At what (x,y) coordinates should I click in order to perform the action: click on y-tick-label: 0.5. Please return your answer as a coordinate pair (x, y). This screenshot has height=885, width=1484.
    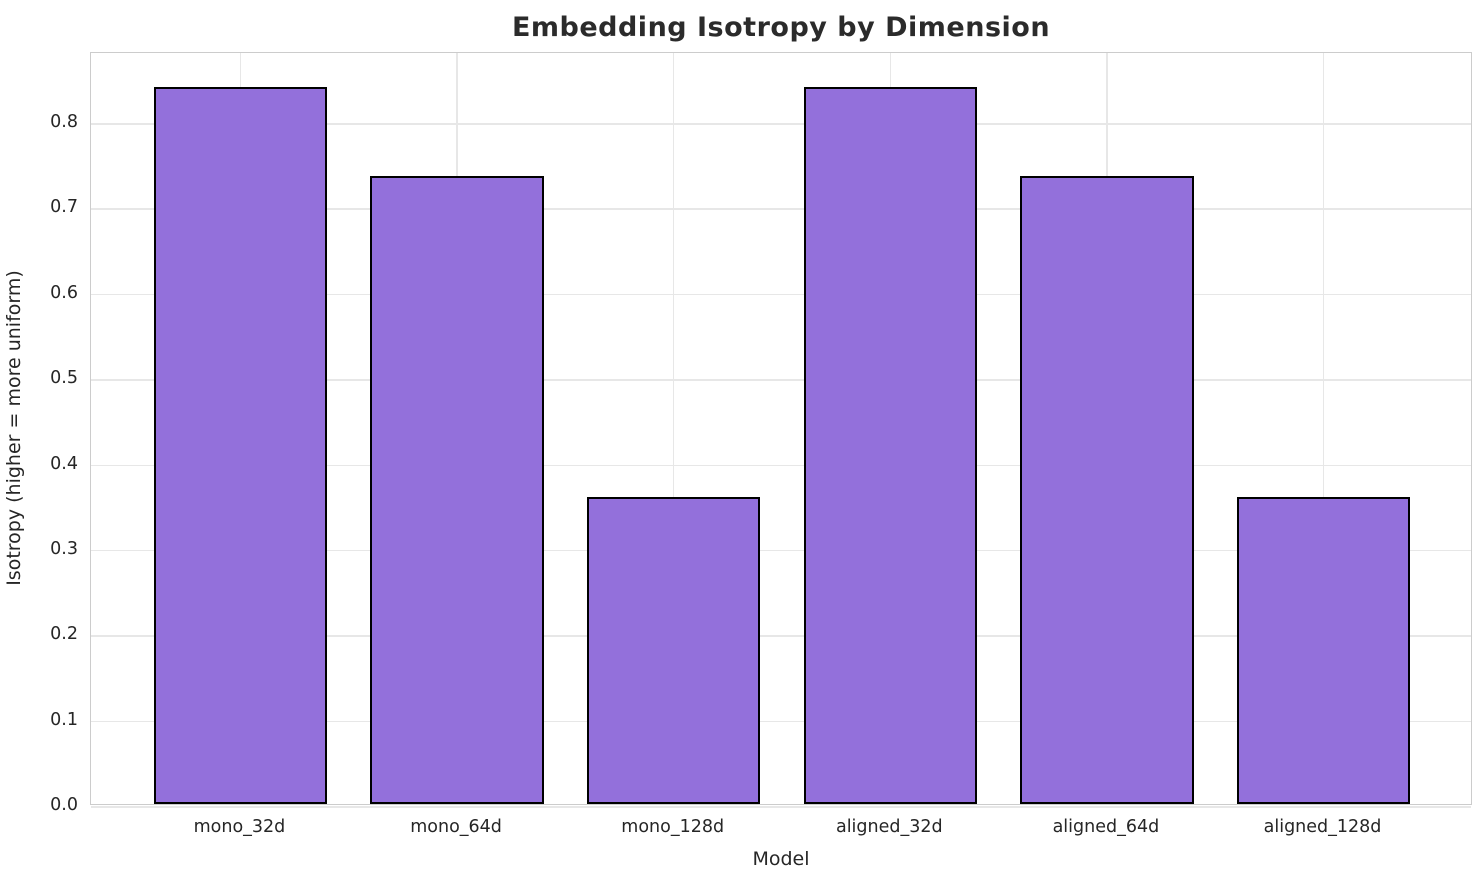
    Looking at the image, I should click on (64, 378).